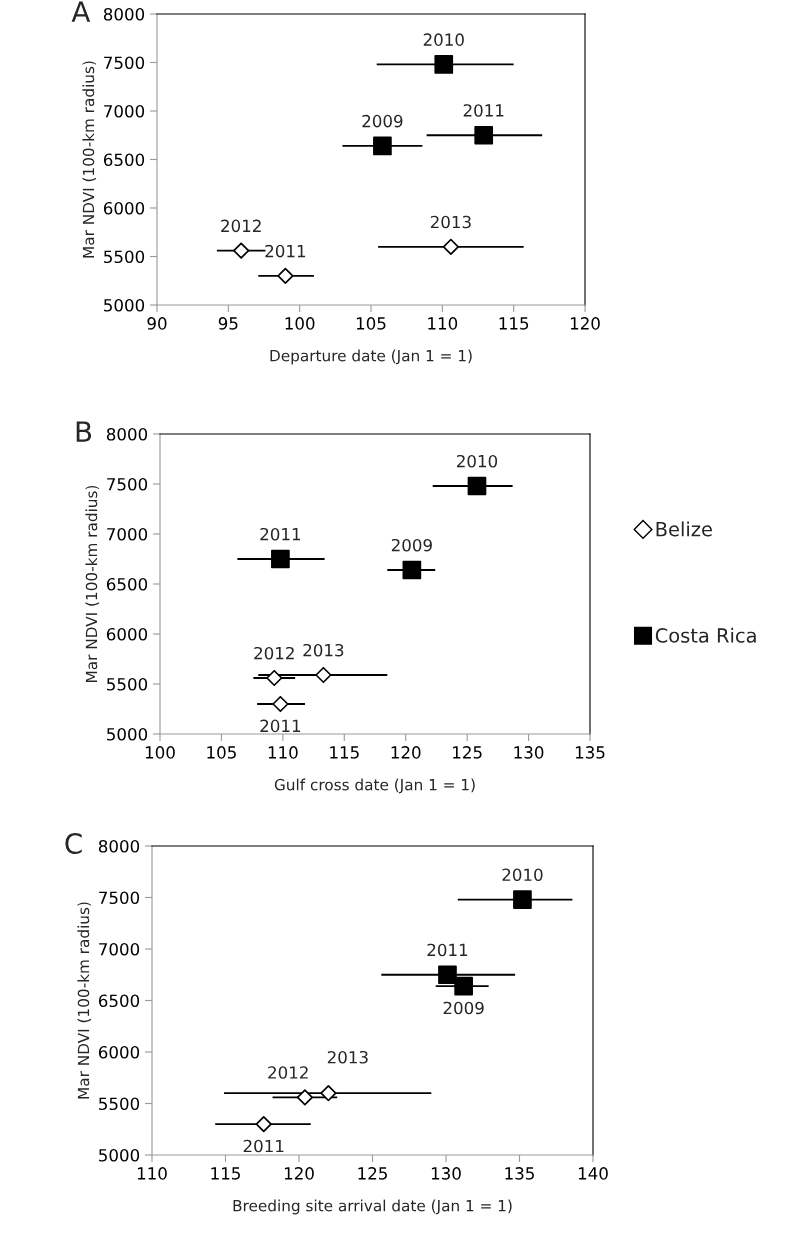 The image size is (793, 1255). Describe the element at coordinates (228, 323) in the screenshot. I see `x-tick-label: 95` at that location.